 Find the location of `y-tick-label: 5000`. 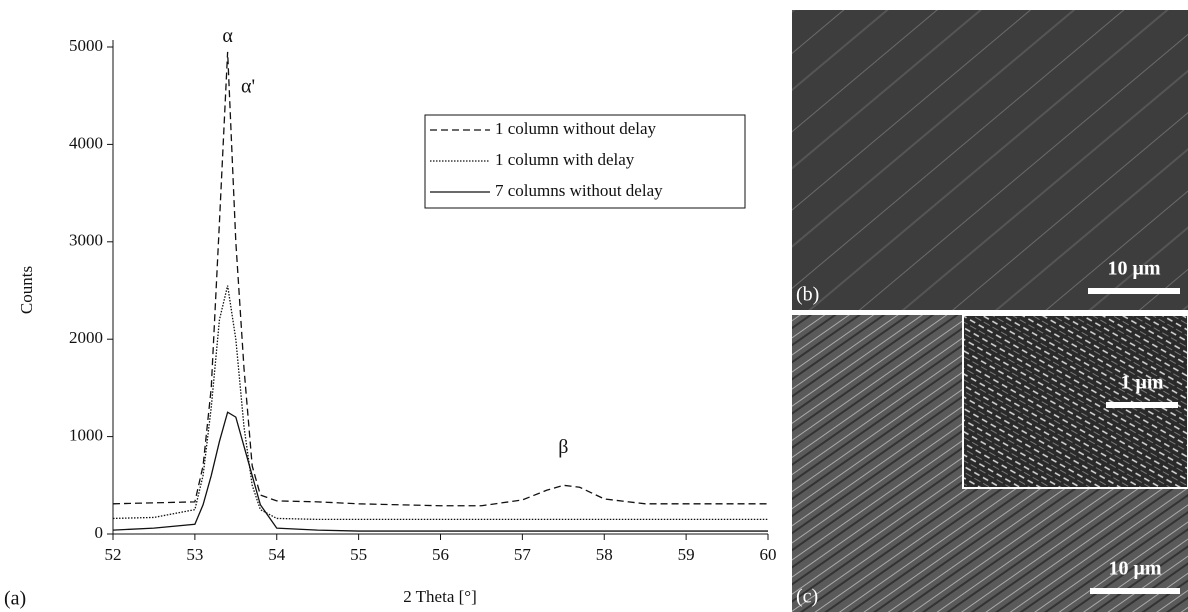

y-tick-label: 5000 is located at coordinates (86, 45).